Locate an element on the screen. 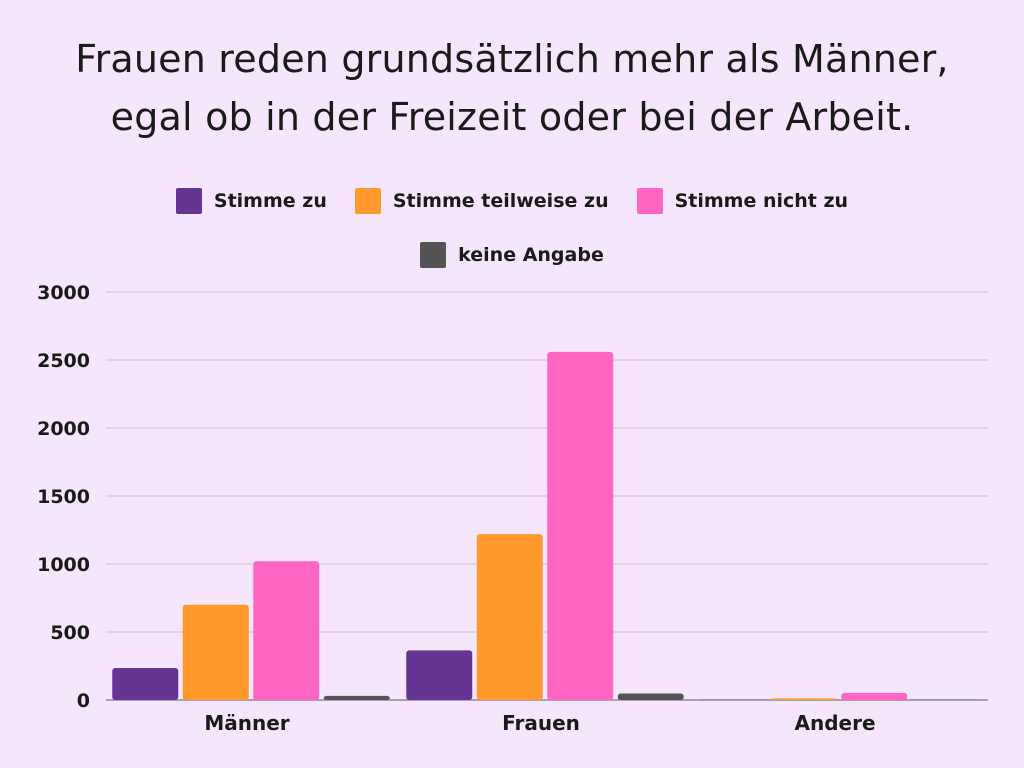 The image size is (1024, 768). y-tick-label-0: 0 is located at coordinates (83, 701).